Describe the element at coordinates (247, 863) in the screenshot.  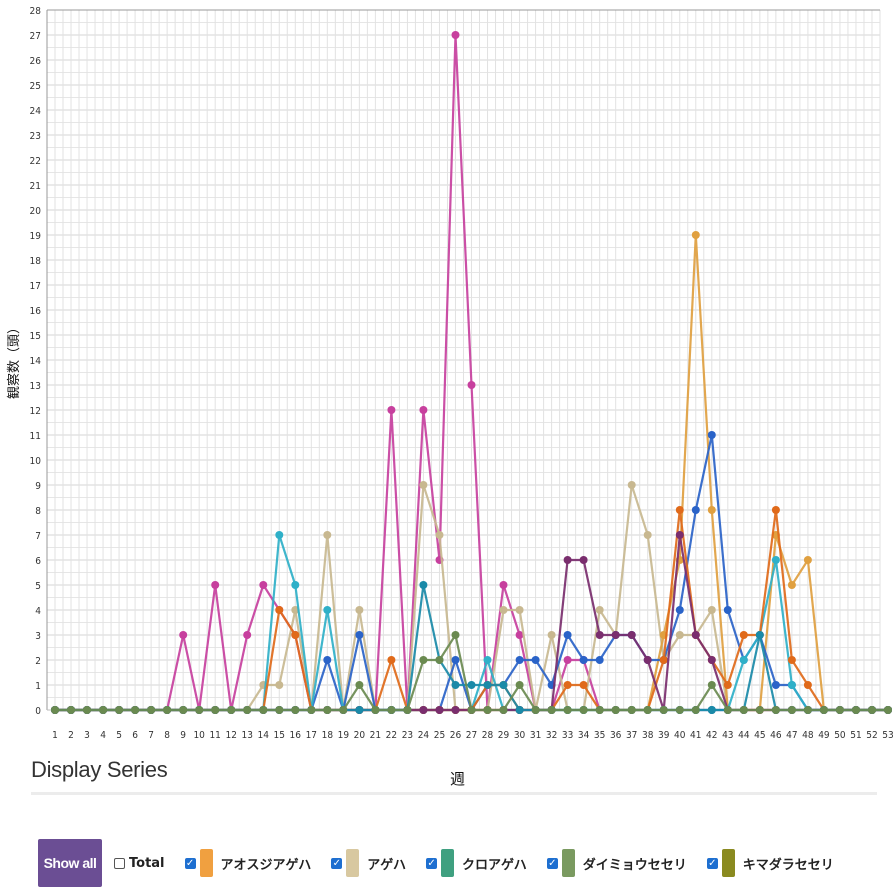
I see `legend-item-1: ✓ アオスジアゲハ` at that location.